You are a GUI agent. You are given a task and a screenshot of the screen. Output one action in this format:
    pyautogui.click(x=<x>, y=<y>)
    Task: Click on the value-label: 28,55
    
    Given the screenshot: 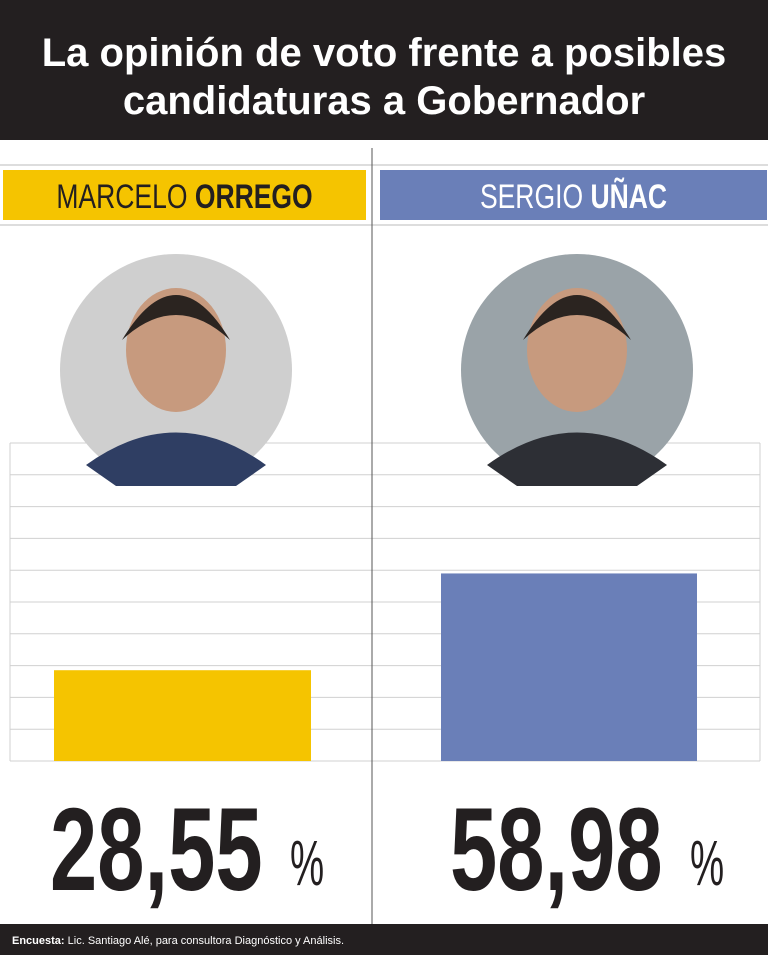 What is the action you would take?
    pyautogui.click(x=156, y=849)
    